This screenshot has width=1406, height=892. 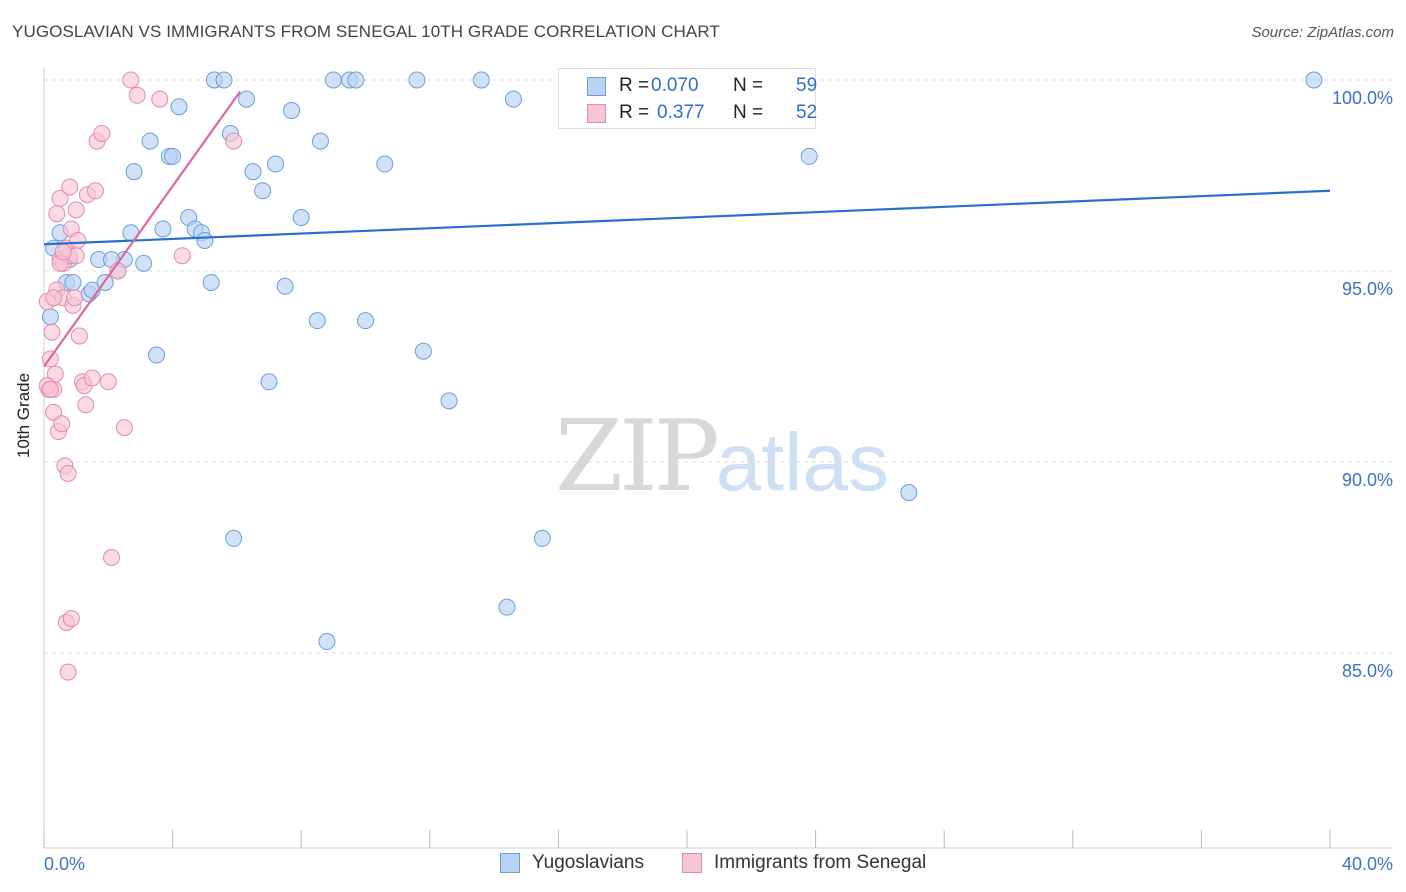 What do you see at coordinates (1367, 864) in the screenshot?
I see `x-tick-label: 40.0%` at bounding box center [1367, 864].